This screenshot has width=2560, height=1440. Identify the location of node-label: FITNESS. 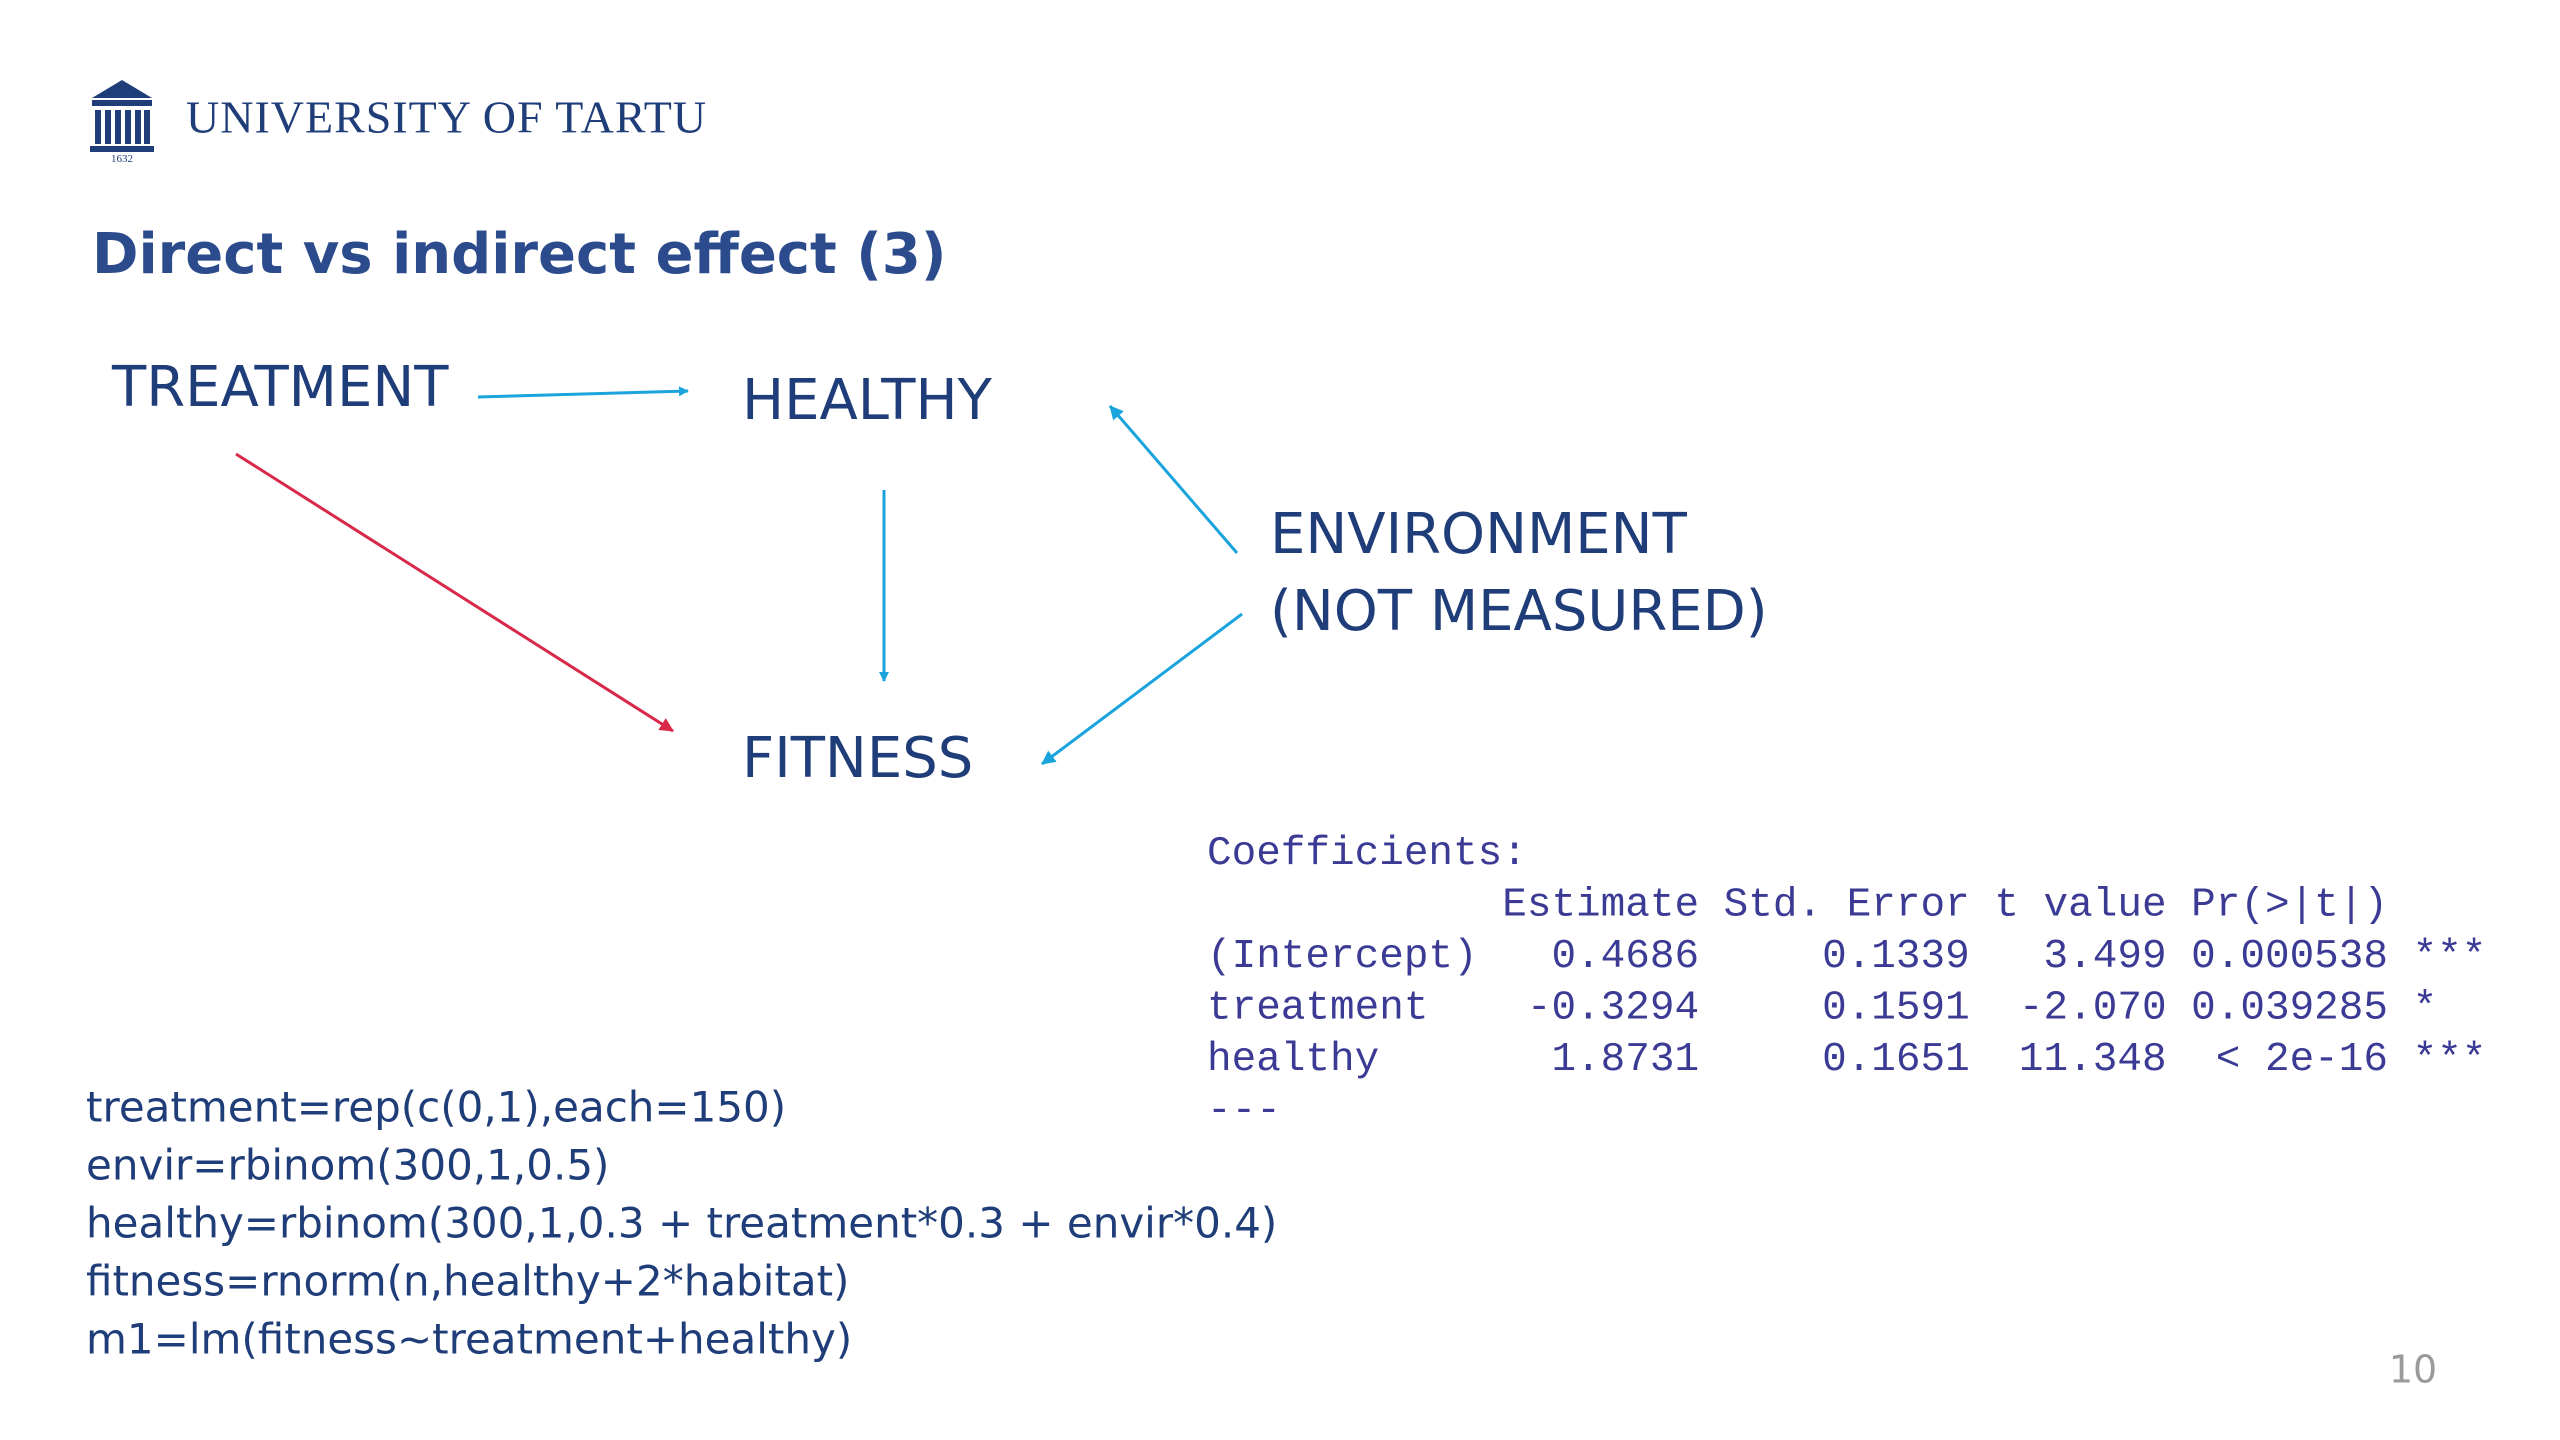
(857, 758).